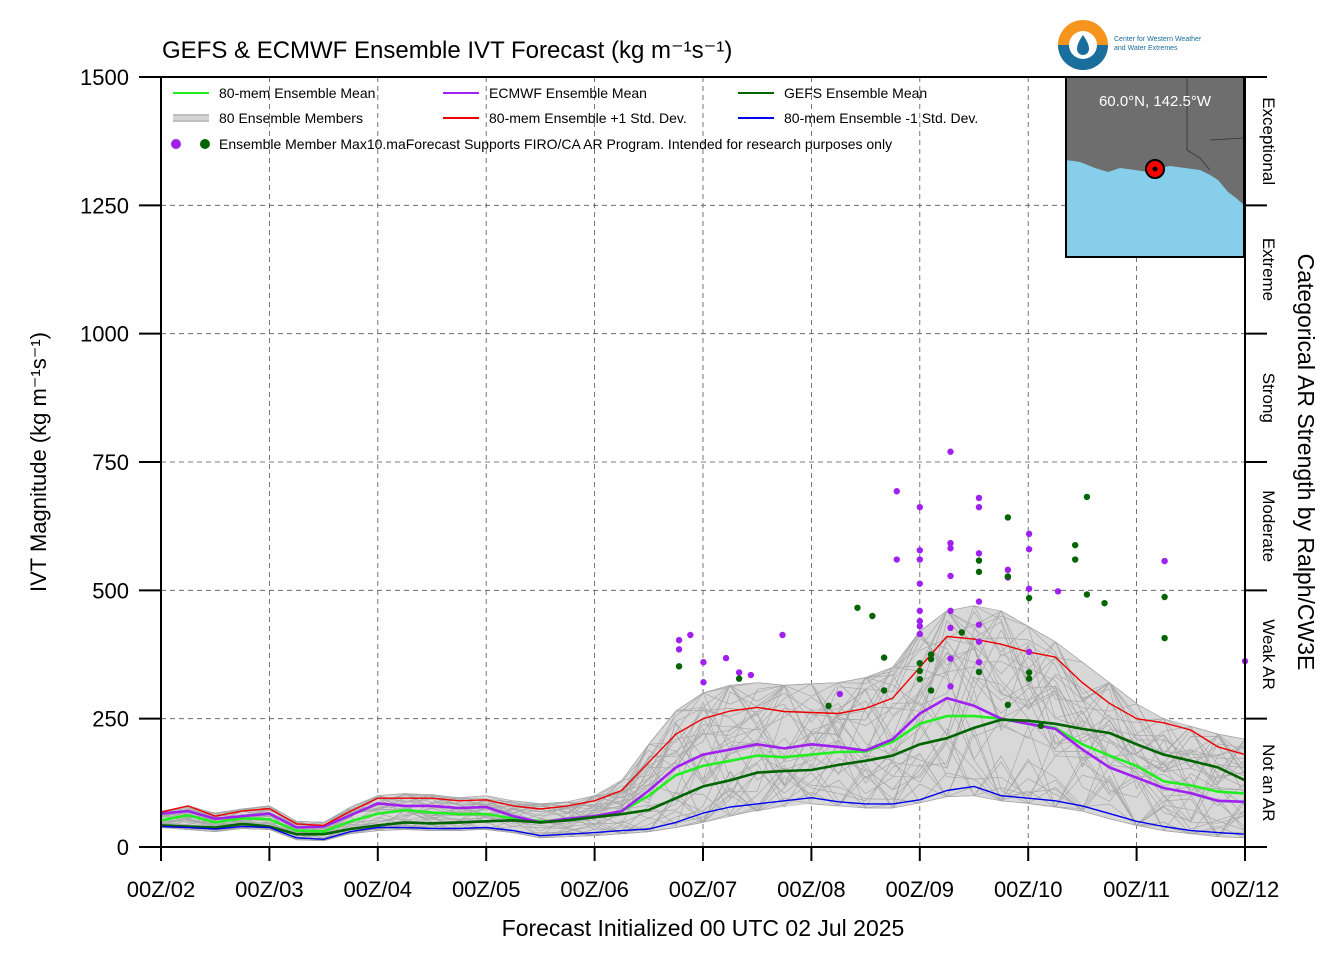  I want to click on legend-label: GEFS Ensemble Mean, so click(855, 93).